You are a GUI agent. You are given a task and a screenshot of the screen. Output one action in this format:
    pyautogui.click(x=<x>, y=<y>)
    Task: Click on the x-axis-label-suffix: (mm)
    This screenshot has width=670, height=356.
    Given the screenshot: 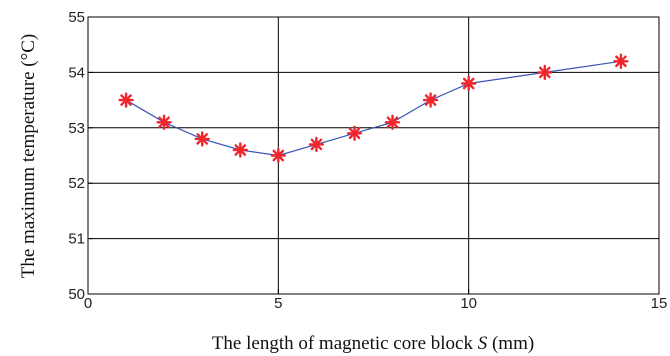 What is the action you would take?
    pyautogui.click(x=513, y=343)
    